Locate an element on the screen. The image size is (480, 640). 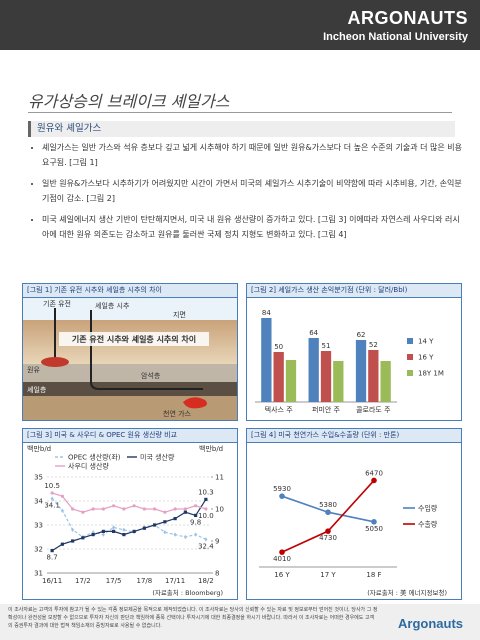
diagram-label: 셰일층 is located at coordinates (37, 389).